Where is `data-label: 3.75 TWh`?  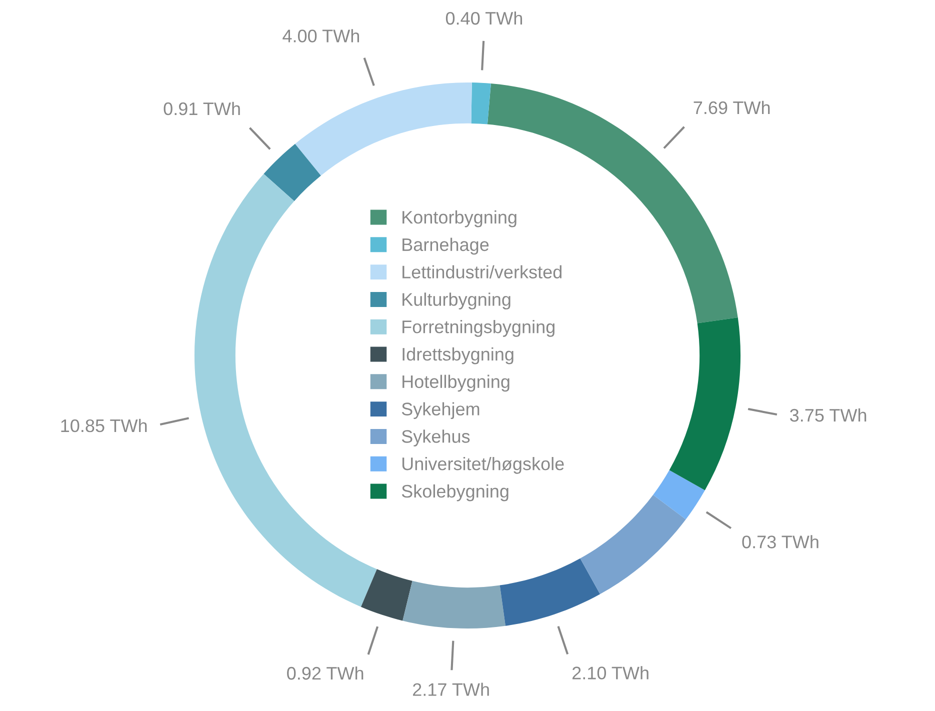 data-label: 3.75 TWh is located at coordinates (828, 415).